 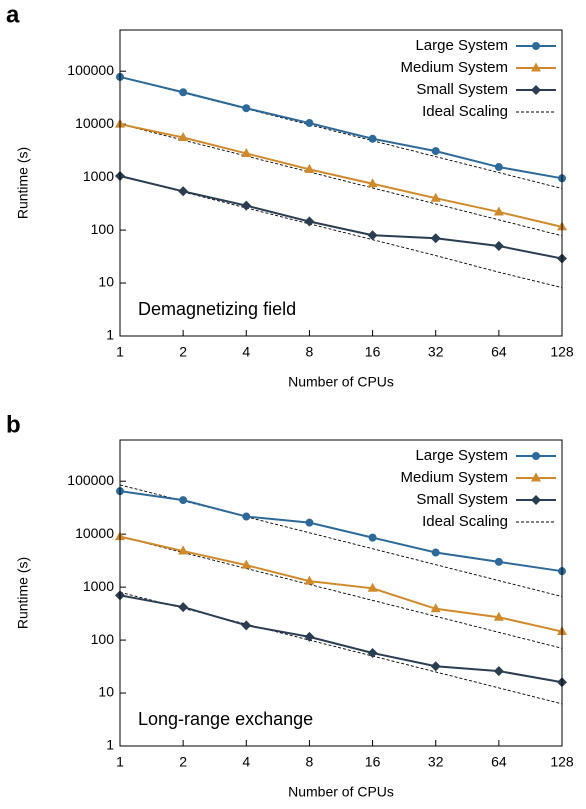 I want to click on annotation: Long-range exchange, so click(x=225, y=719).